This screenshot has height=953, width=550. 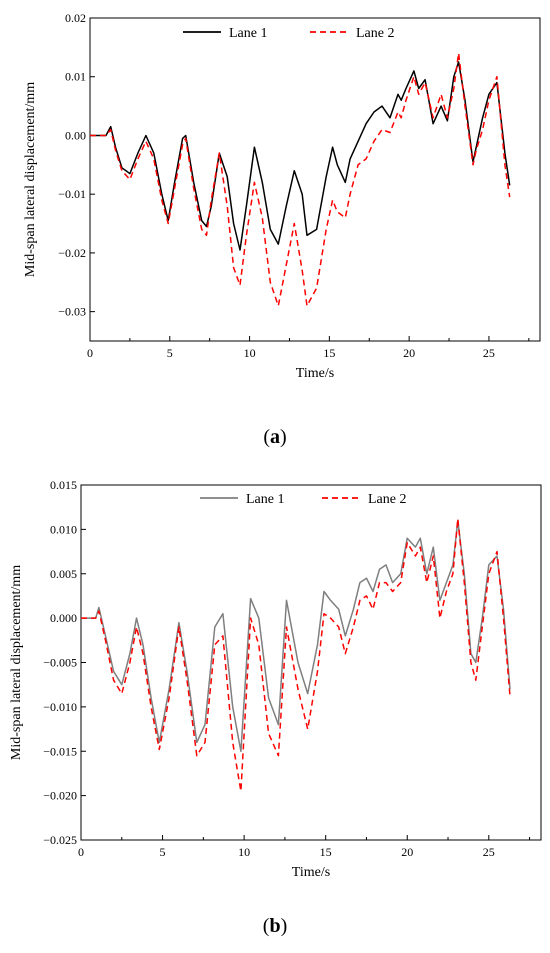 I want to click on y-tick-label: 0.015, so click(x=63, y=485).